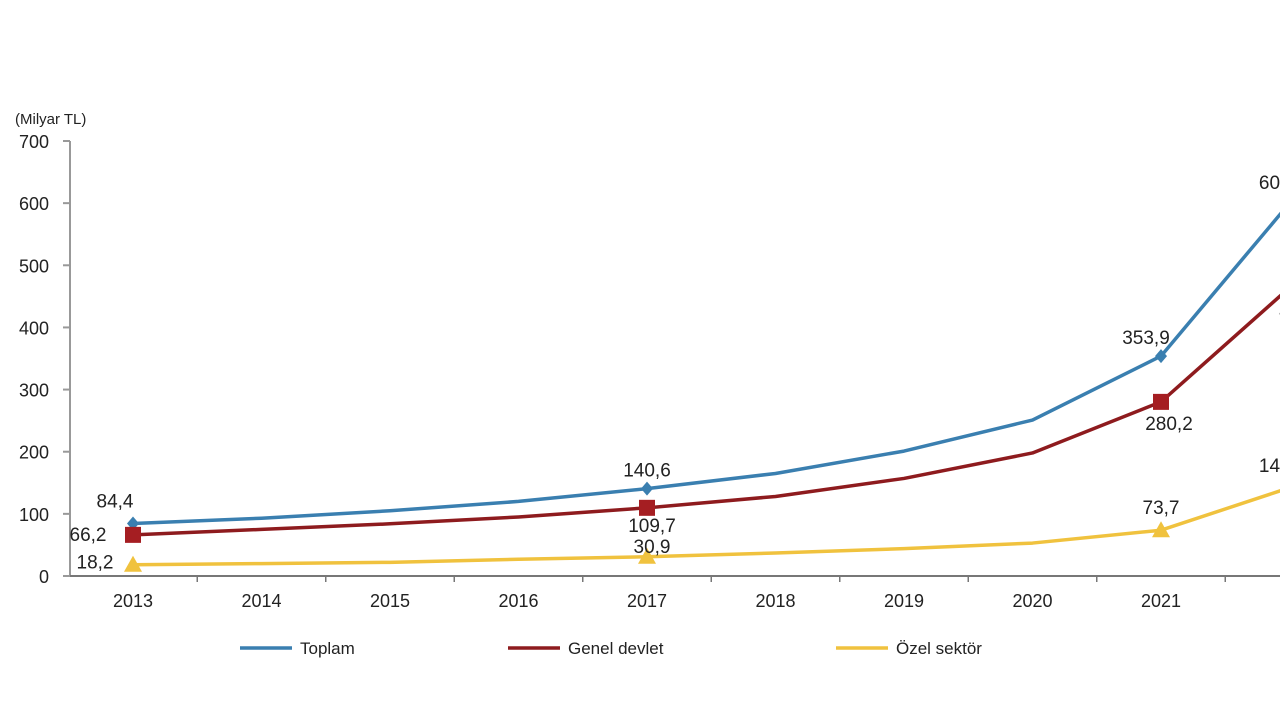 This screenshot has height=720, width=1280. Describe the element at coordinates (34, 266) in the screenshot. I see `y-tick-label: 500` at that location.